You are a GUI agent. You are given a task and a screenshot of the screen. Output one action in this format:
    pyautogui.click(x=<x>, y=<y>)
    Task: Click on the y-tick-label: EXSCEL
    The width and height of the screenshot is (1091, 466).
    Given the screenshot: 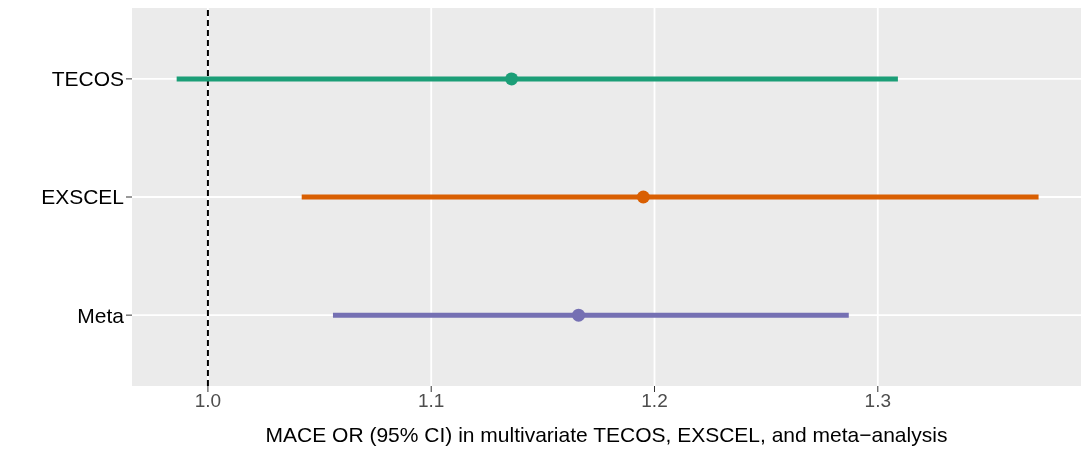 What is the action you would take?
    pyautogui.click(x=82, y=197)
    